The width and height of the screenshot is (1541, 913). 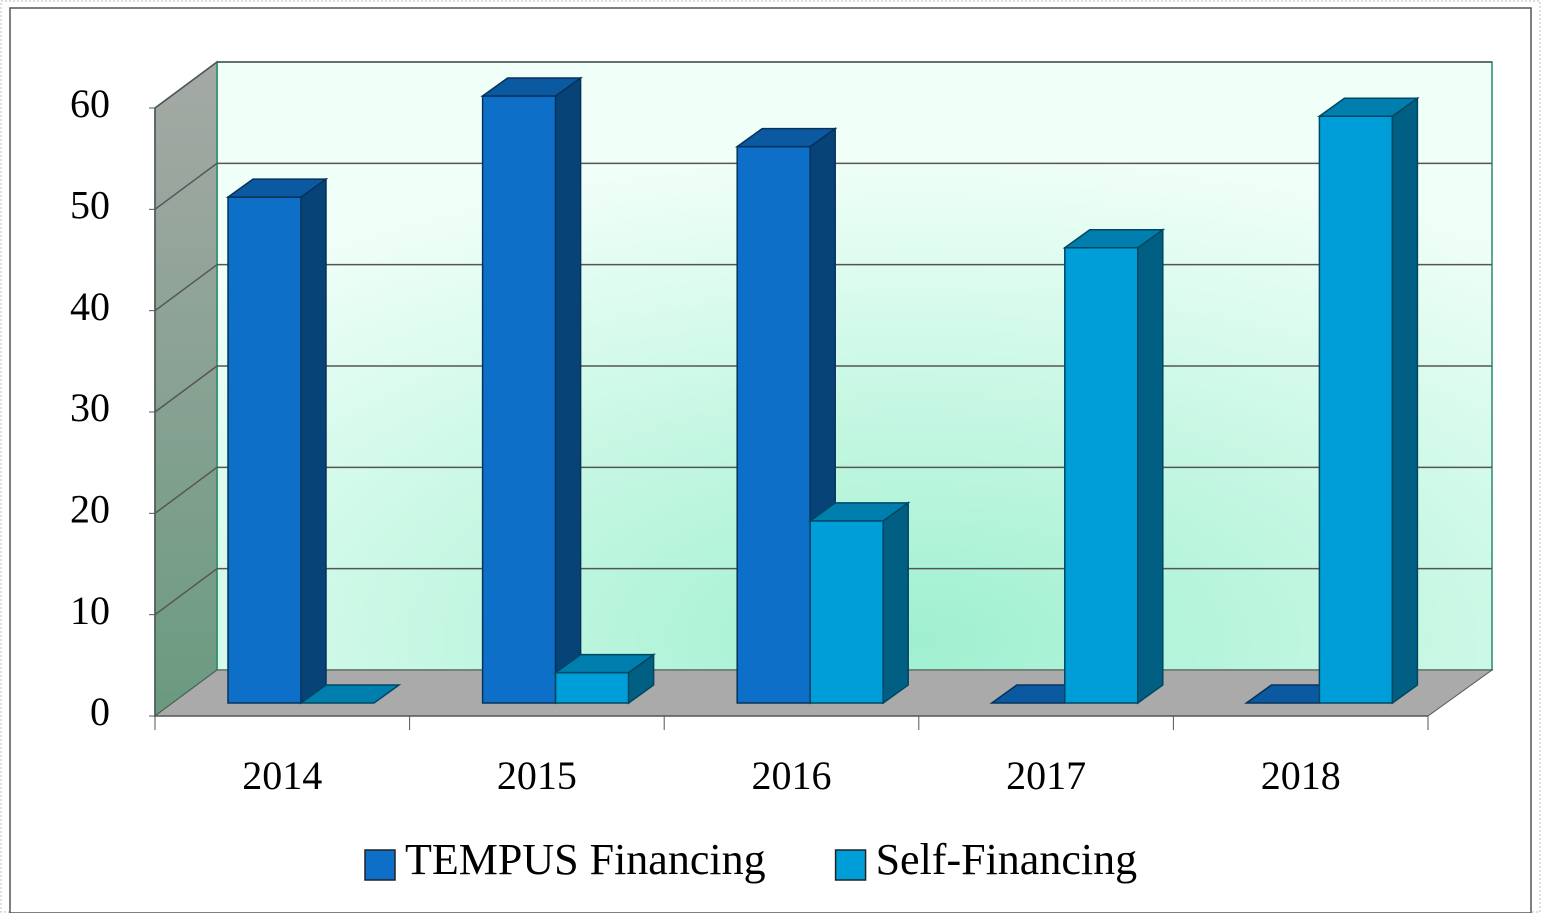 What do you see at coordinates (585, 859) in the screenshot?
I see `legend-label: TEMPUS Financing` at bounding box center [585, 859].